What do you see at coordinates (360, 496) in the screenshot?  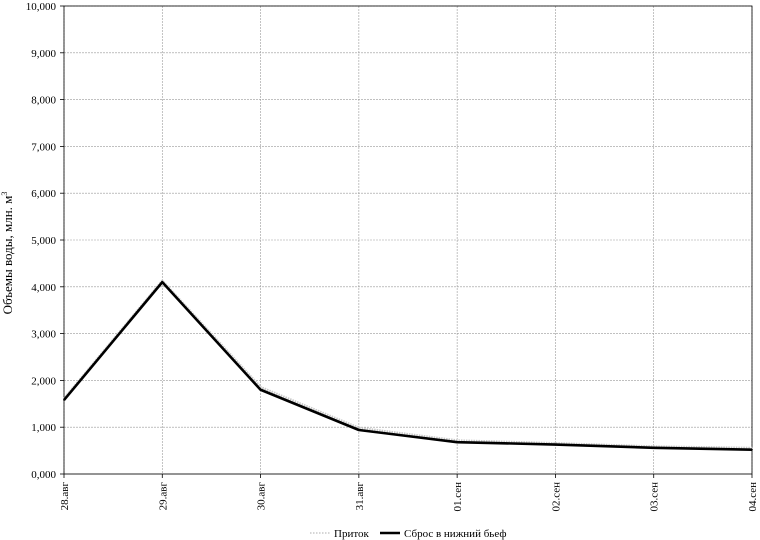 I see `x-tick-label: 31.авг` at bounding box center [360, 496].